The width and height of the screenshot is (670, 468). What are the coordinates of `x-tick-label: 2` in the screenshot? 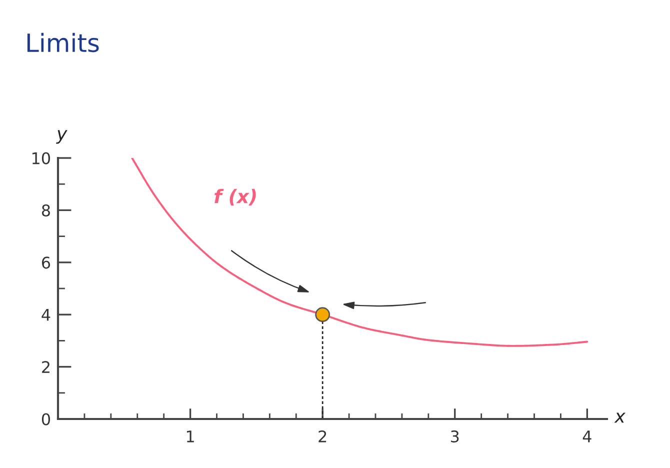 It's located at (322, 436).